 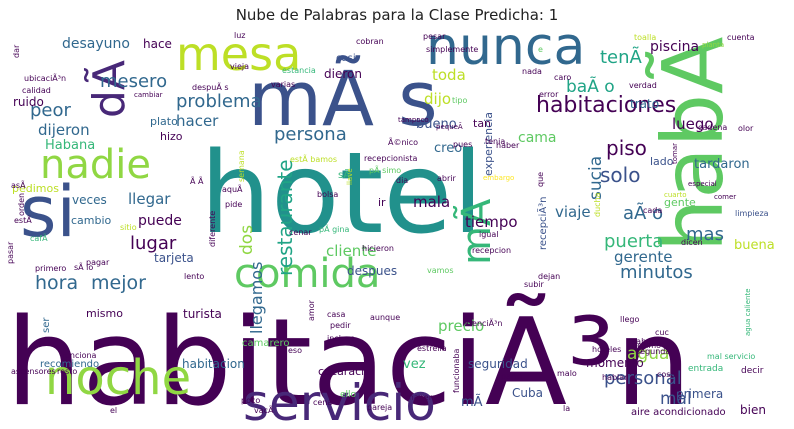 I want to click on cloud-word: problema, so click(x=219, y=101).